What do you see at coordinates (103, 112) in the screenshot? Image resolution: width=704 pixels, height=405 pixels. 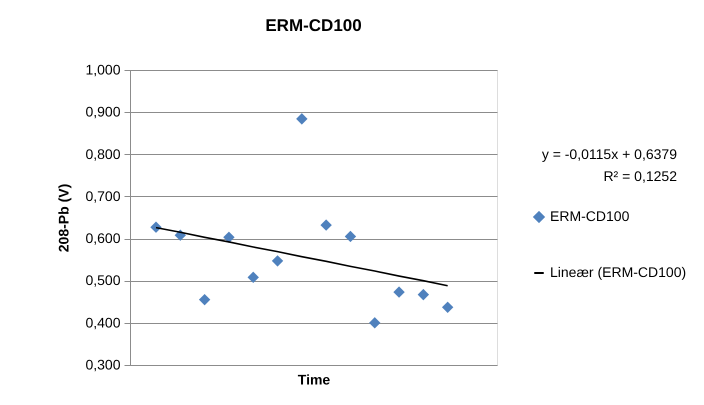 I see `y-tick-label: 0,900` at bounding box center [103, 112].